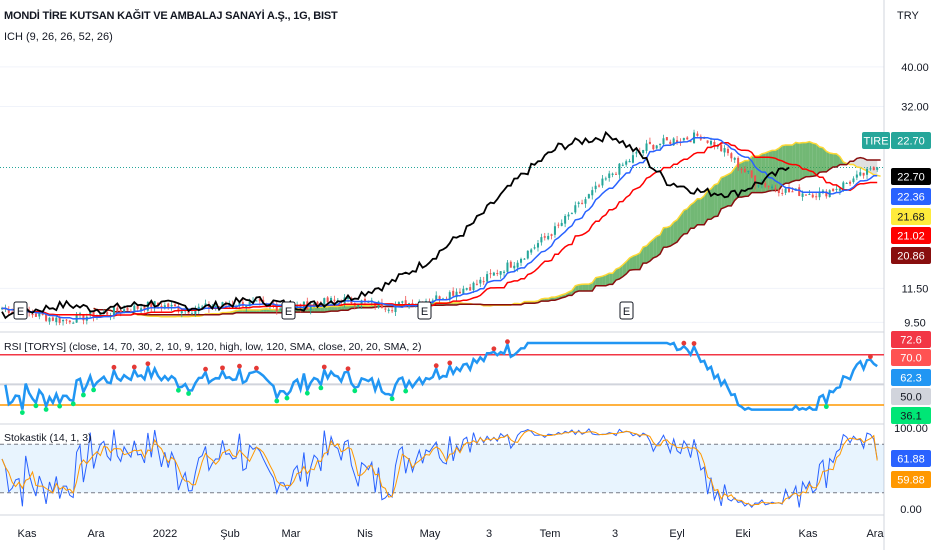 The image size is (932, 550). What do you see at coordinates (430, 534) in the screenshot?
I see `time-tick-label: May` at bounding box center [430, 534].